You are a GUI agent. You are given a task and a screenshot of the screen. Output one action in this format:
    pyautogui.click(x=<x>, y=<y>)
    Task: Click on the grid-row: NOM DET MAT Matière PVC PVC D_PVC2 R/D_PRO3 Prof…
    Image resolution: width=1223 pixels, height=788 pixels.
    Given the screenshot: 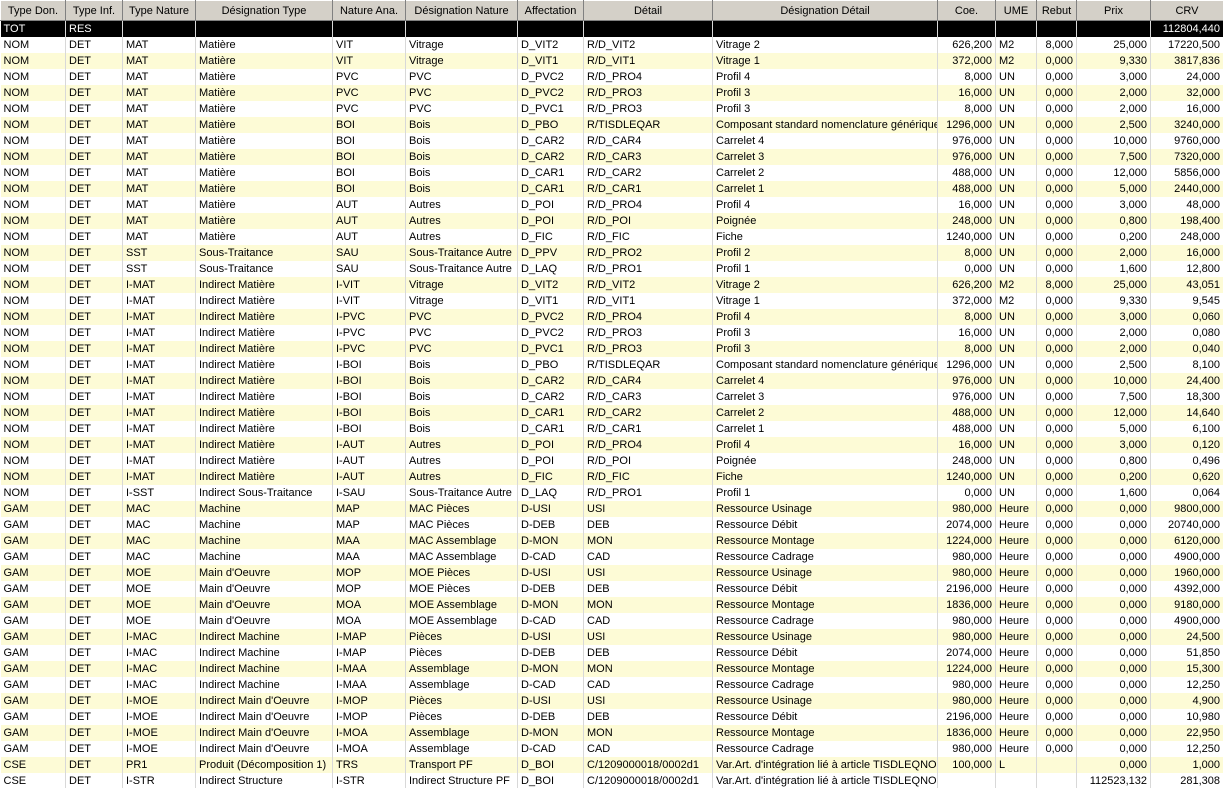 What is the action you would take?
    pyautogui.click(x=611, y=93)
    